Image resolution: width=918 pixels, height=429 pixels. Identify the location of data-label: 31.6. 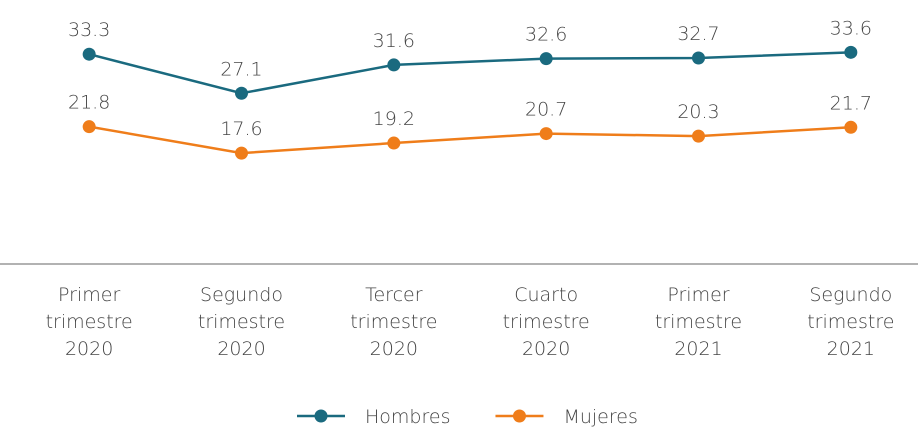
(394, 41).